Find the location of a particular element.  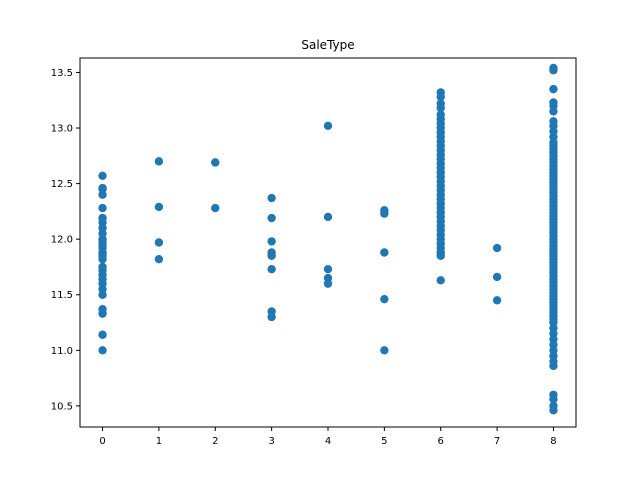

chart-title: SaleType is located at coordinates (327, 45).